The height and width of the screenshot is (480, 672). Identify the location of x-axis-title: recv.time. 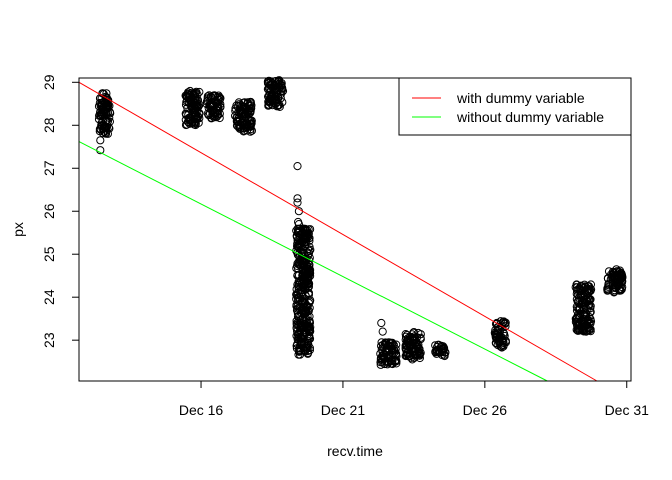
(355, 451).